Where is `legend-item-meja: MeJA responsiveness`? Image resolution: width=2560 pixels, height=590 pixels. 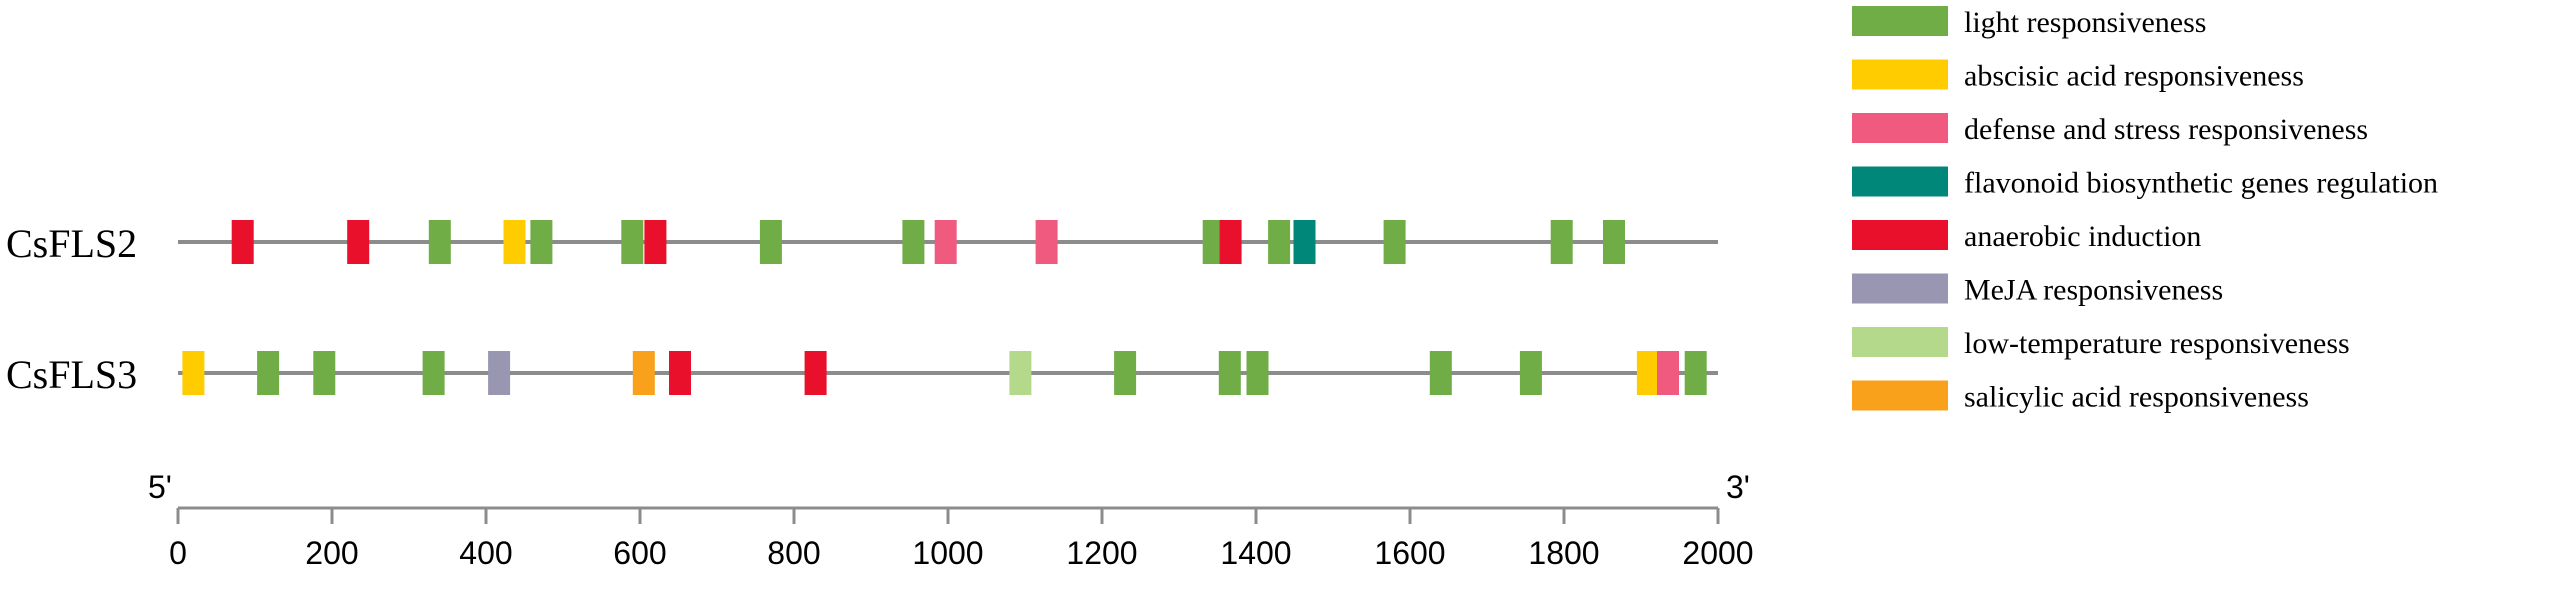 legend-item-meja: MeJA responsiveness is located at coordinates (2037, 290).